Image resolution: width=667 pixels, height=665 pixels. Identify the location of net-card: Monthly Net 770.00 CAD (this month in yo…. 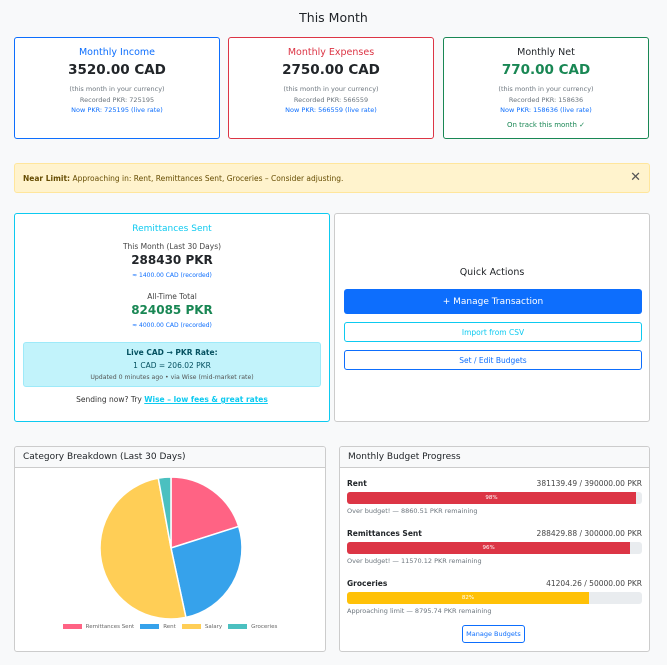
(546, 88).